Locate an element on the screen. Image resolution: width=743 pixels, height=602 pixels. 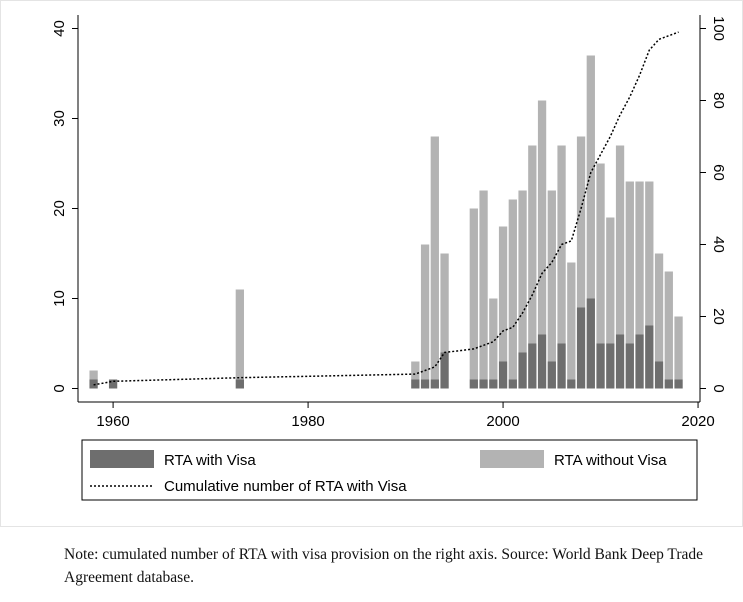
legend-box is located at coordinates (389, 470).